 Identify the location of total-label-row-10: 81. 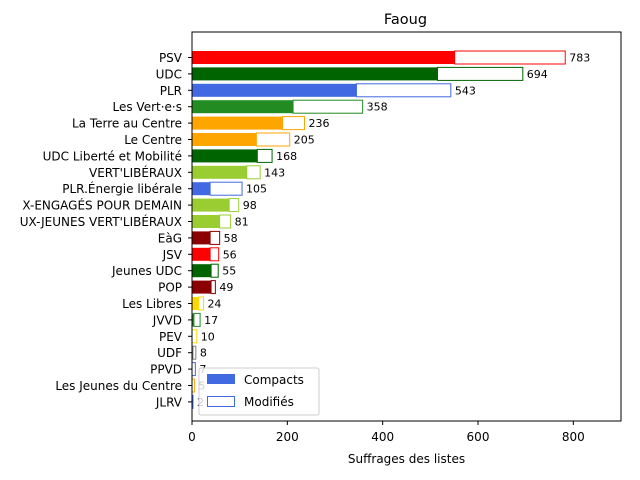
(242, 222).